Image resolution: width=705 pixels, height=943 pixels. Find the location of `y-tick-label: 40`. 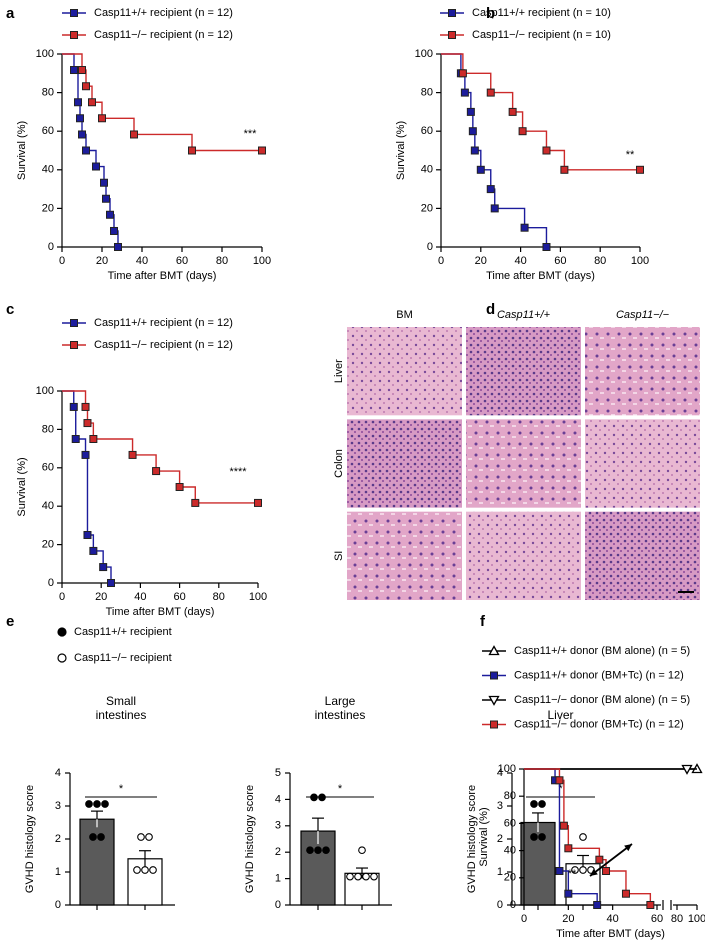

y-tick-label: 40 is located at coordinates (510, 851).